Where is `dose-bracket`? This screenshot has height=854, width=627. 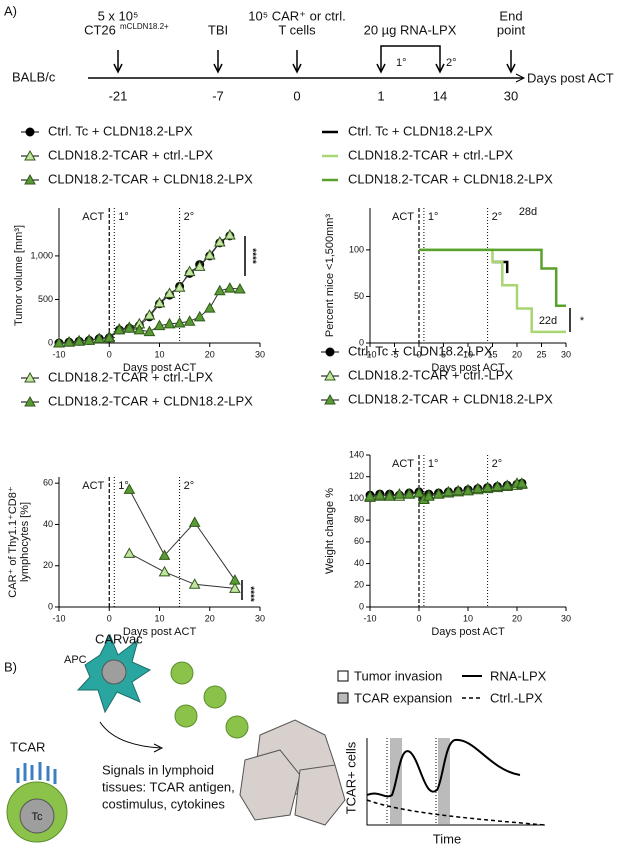 dose-bracket is located at coordinates (410, 57).